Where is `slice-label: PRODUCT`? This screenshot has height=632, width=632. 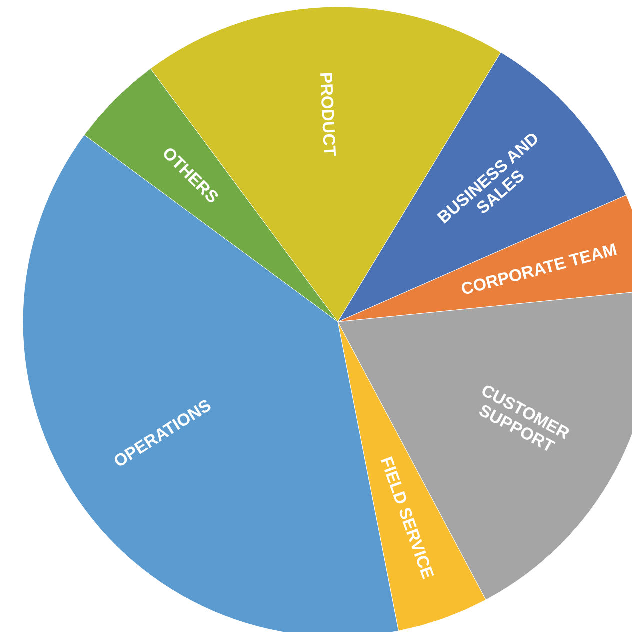 slice-label: PRODUCT is located at coordinates (328, 115).